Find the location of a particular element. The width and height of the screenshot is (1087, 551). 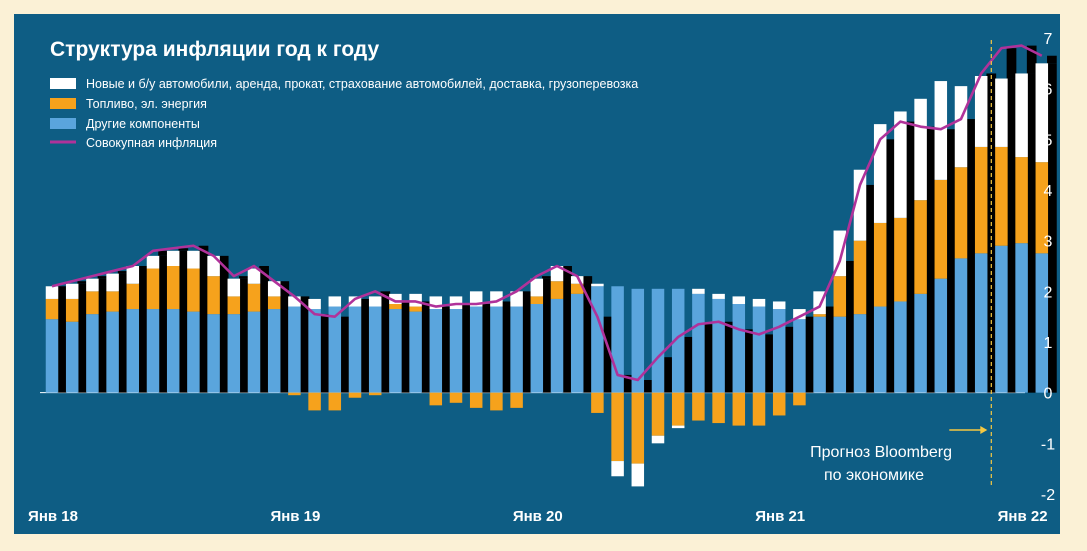

y-axis-ticks: 7 6 5 4 3 2 1 0 -1 -2 is located at coordinates (1048, 267).